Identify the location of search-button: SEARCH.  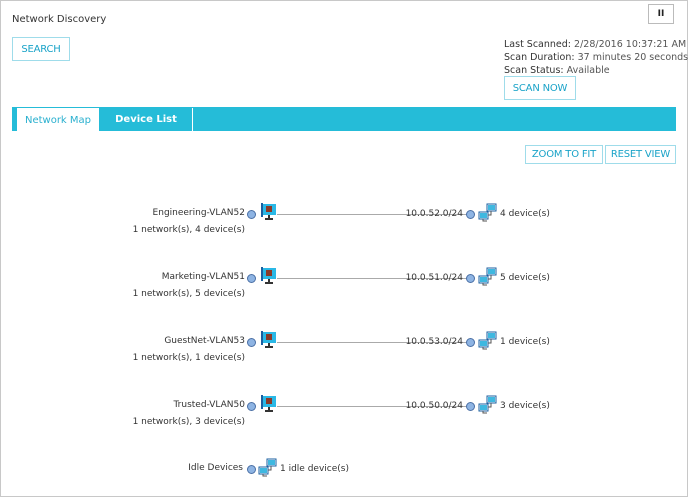
(41, 49).